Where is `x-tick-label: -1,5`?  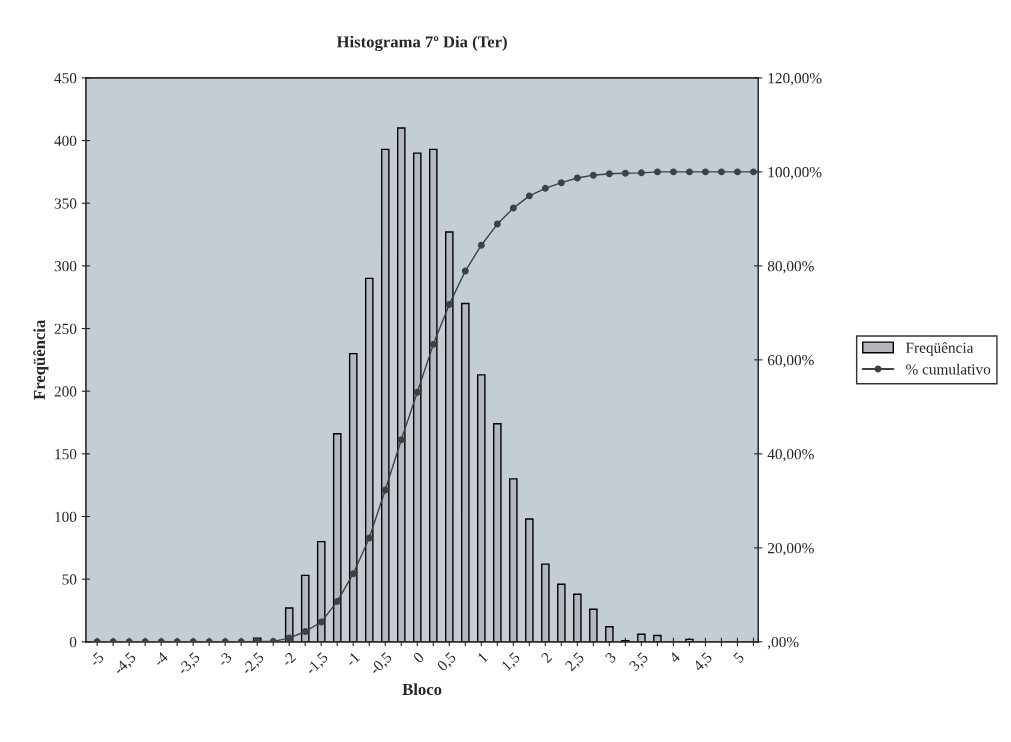
x-tick-label: -1,5 is located at coordinates (317, 664).